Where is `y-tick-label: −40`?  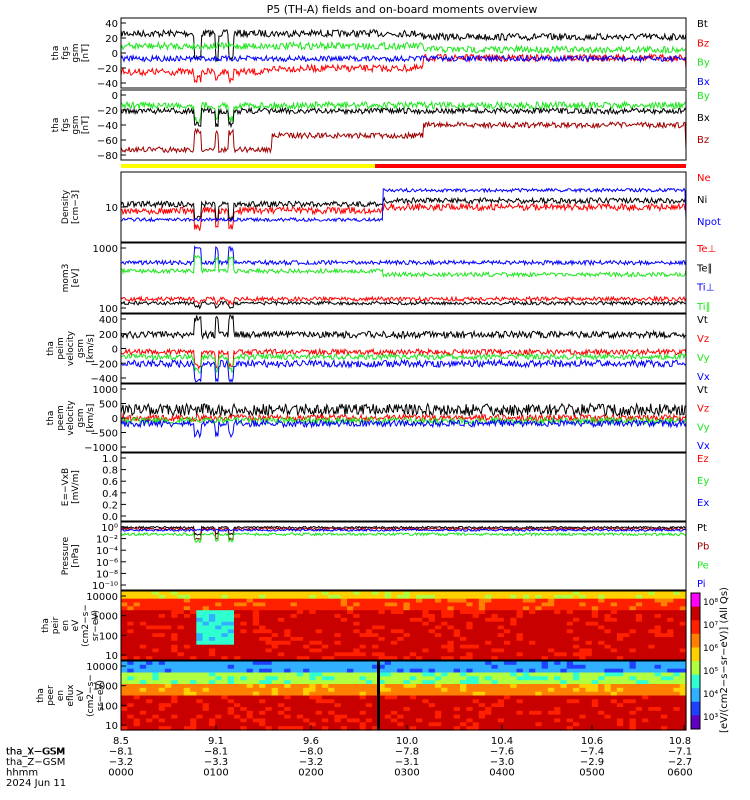
y-tick-label: −40 is located at coordinates (107, 126).